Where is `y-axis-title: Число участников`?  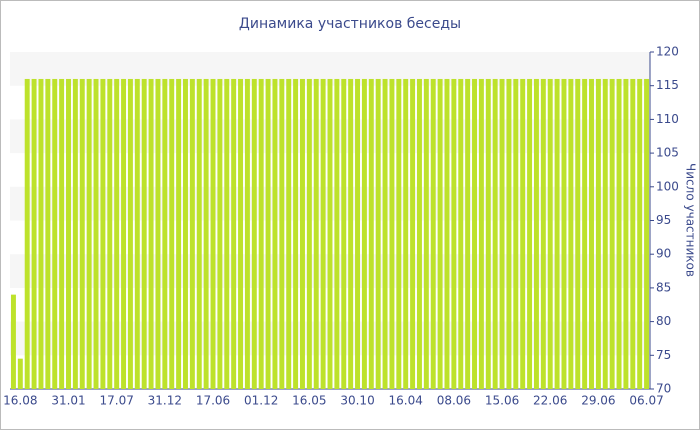
y-axis-title: Число участников is located at coordinates (691, 220).